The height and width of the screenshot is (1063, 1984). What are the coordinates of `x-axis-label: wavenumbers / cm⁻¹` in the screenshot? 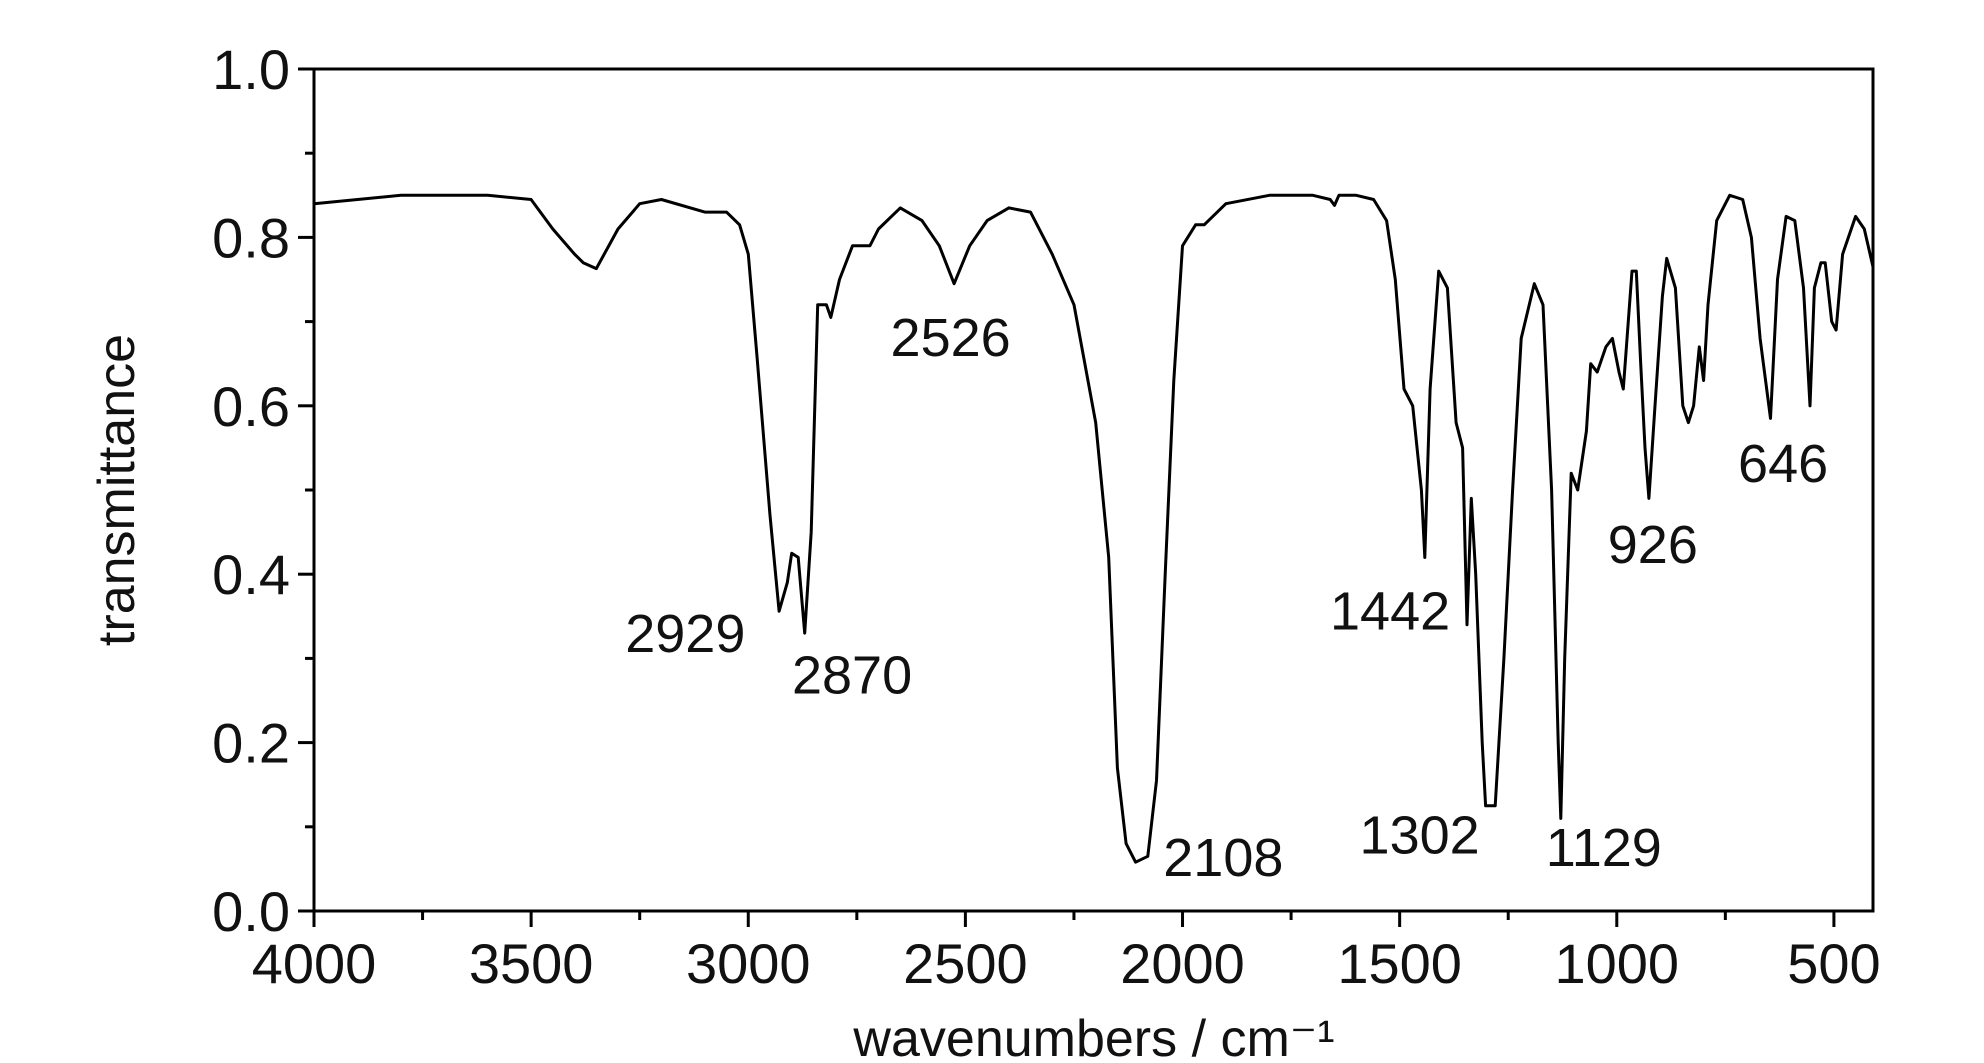 It's located at (1093, 1036).